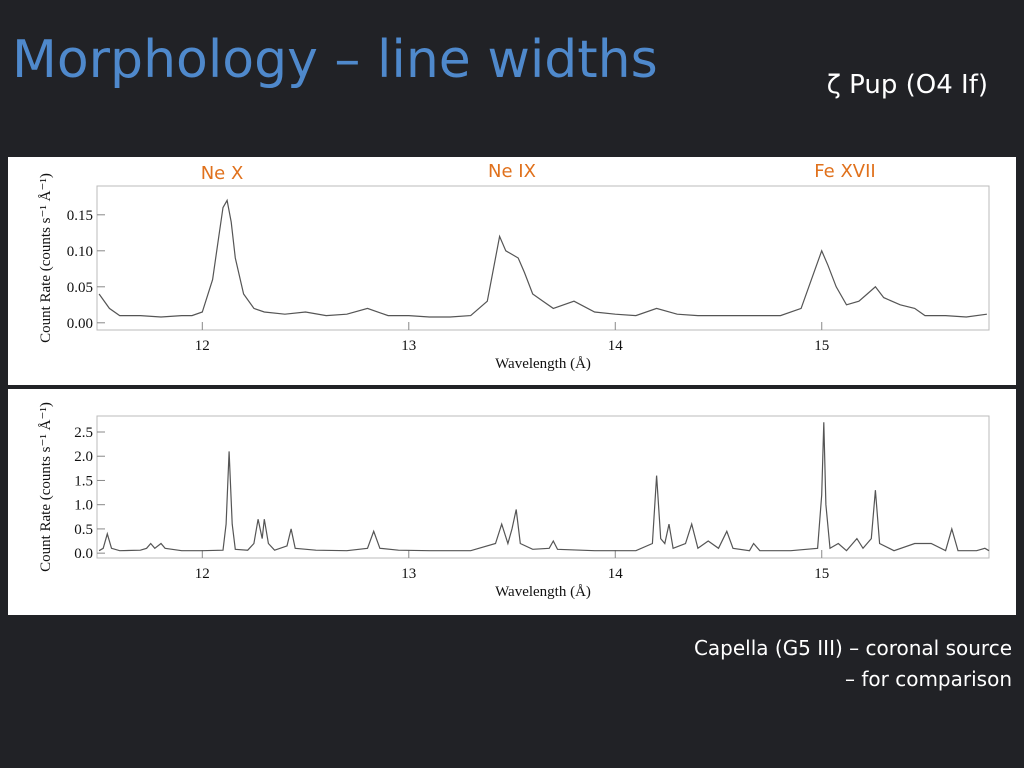 Image resolution: width=1024 pixels, height=768 pixels. I want to click on y-tick-label: 0.15, so click(80, 216).